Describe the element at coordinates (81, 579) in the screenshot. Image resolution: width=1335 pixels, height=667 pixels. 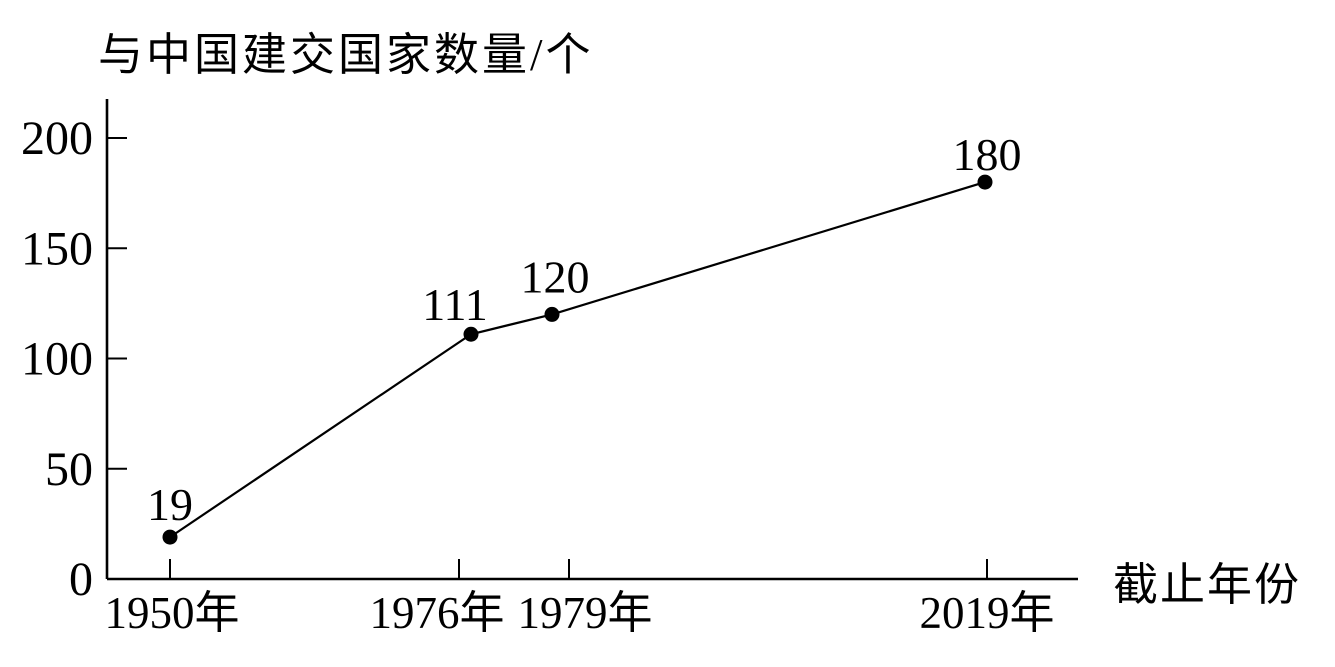
I see `y-tick-label: 0` at that location.